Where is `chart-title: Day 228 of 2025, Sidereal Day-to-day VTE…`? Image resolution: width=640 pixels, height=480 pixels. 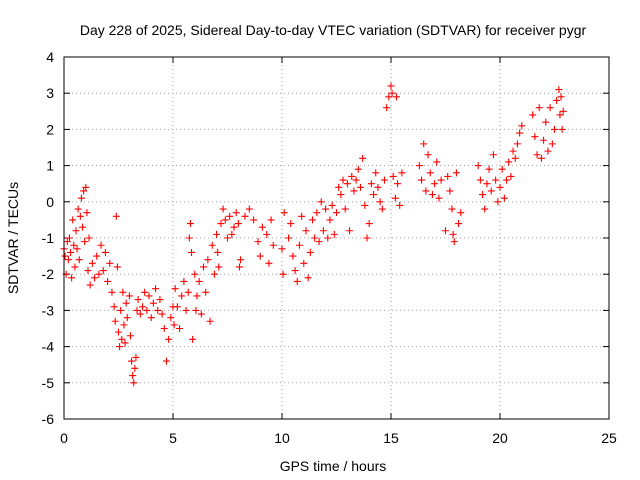
chart-title: Day 228 of 2025, Sidereal Day-to-day VTE… is located at coordinates (333, 30).